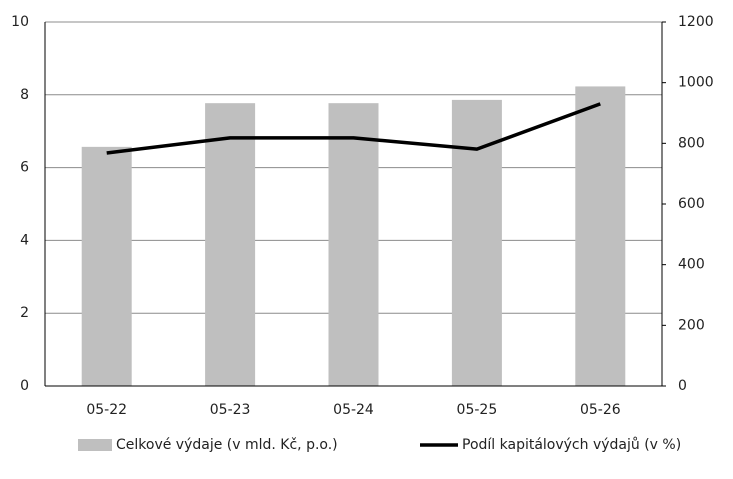 This screenshot has width=733, height=479. I want to click on x-tick-label: 05-26, so click(600, 410).